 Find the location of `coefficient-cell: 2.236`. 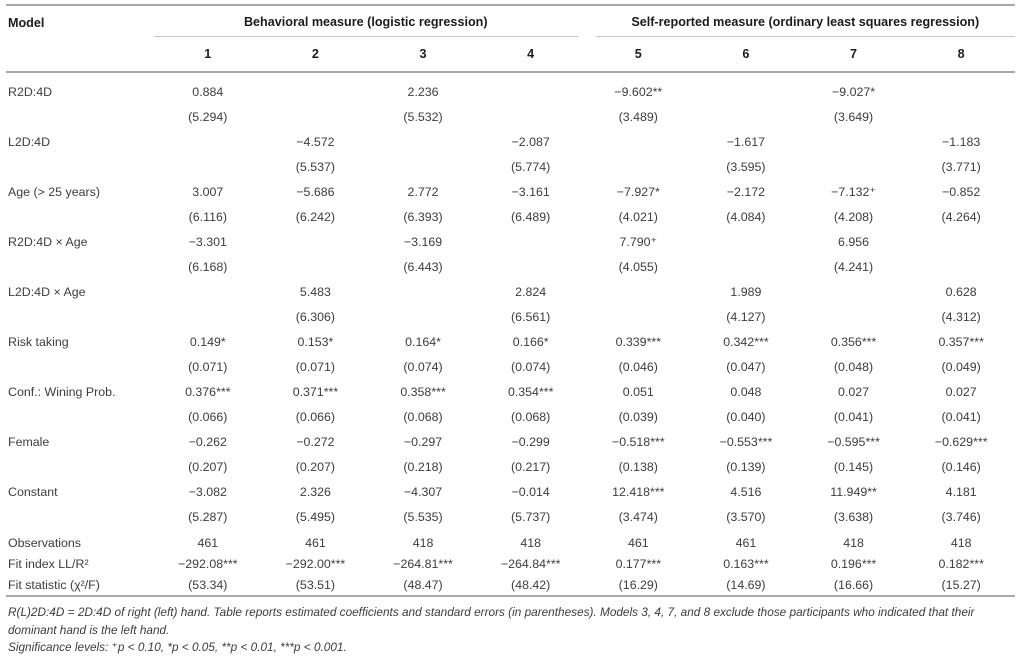

coefficient-cell: 2.236 is located at coordinates (423, 91).